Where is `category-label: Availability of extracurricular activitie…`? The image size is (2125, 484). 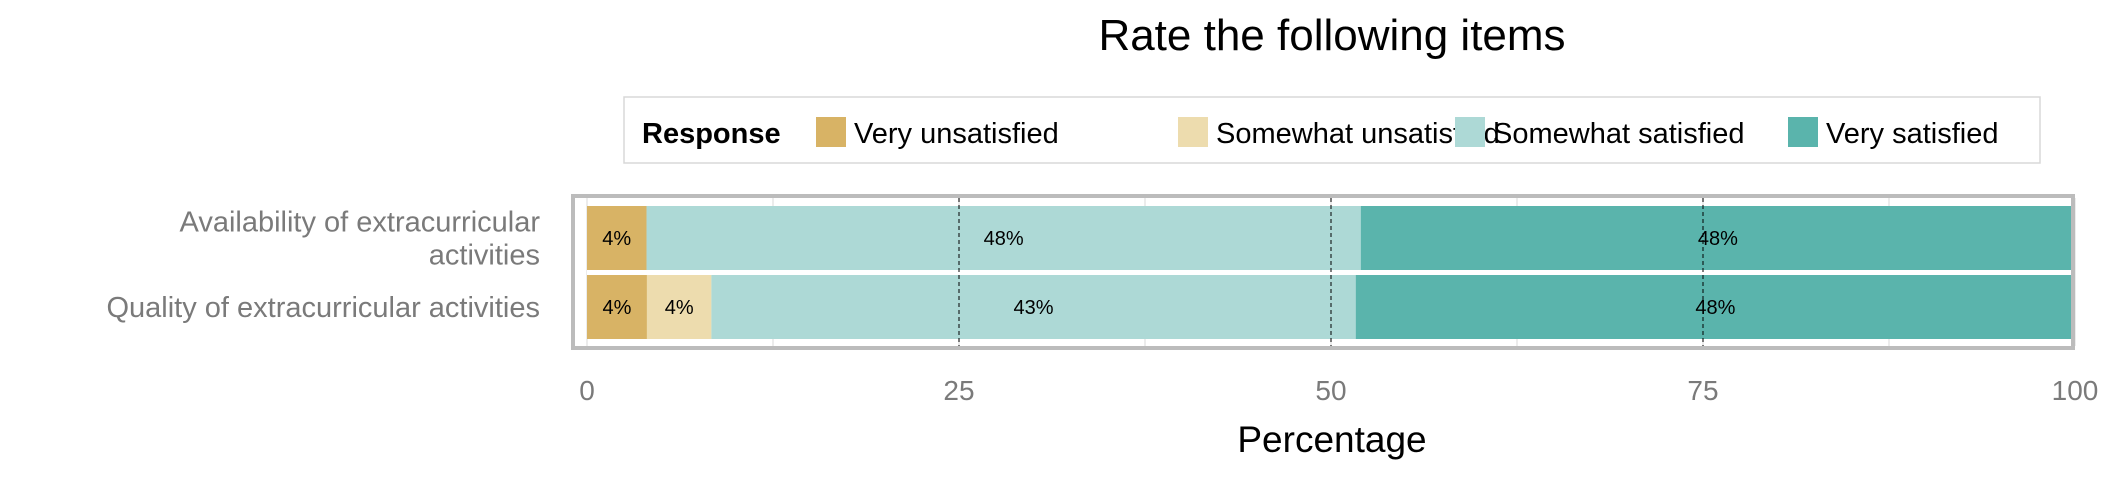
category-label: Availability of extracurricular activitie… is located at coordinates (360, 239).